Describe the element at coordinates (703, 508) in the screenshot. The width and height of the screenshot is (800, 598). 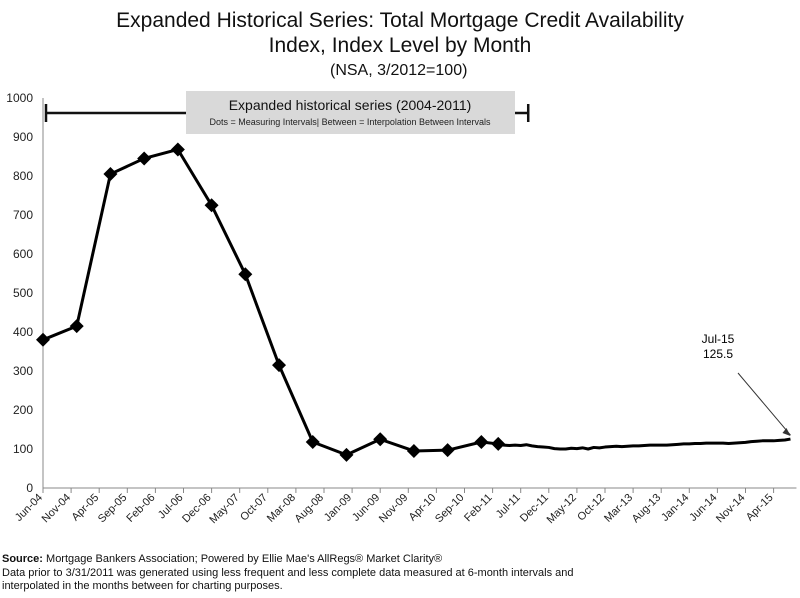
I see `x-tick-label: Jun-14` at that location.